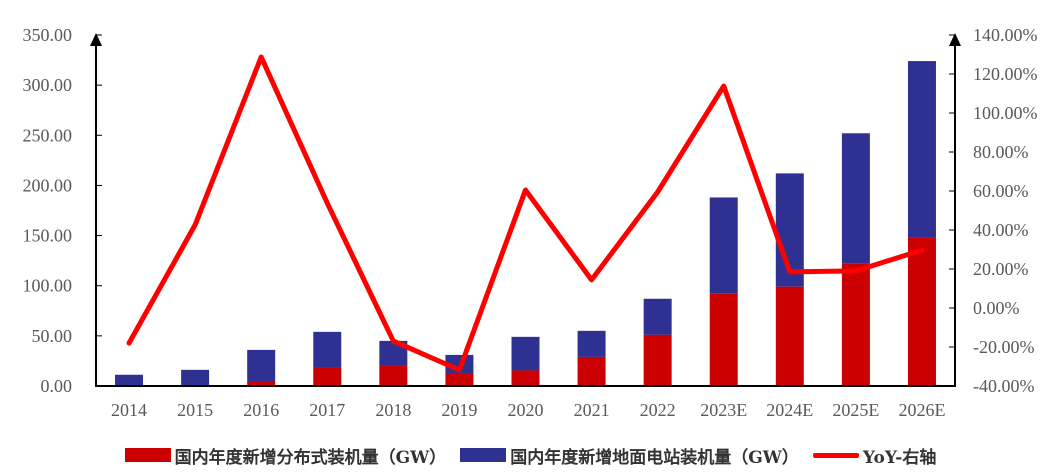  What do you see at coordinates (723, 410) in the screenshot?
I see `x-tick-label: 2023E` at bounding box center [723, 410].